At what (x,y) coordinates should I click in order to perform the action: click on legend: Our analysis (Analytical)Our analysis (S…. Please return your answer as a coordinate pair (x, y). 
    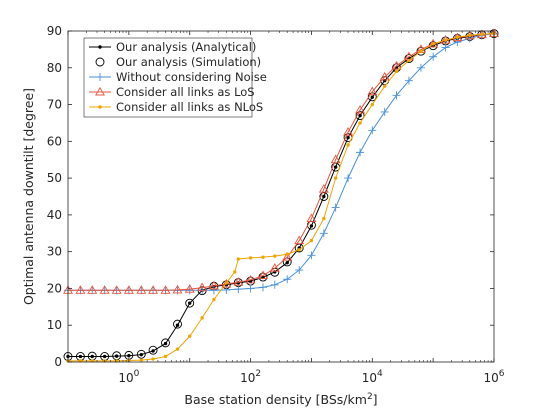
    Looking at the image, I should click on (175, 77).